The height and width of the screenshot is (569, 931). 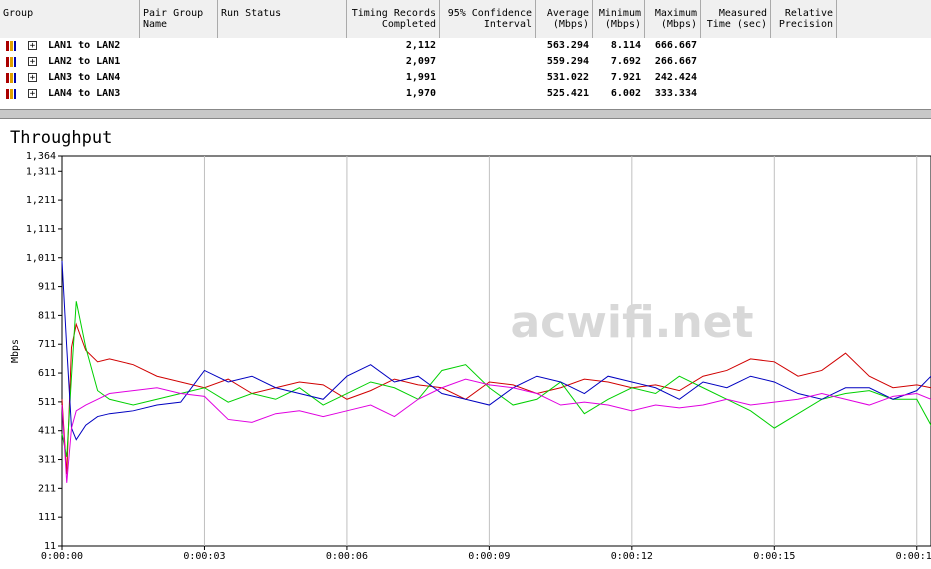 I want to click on chart-title: Throughput, so click(x=61, y=138).